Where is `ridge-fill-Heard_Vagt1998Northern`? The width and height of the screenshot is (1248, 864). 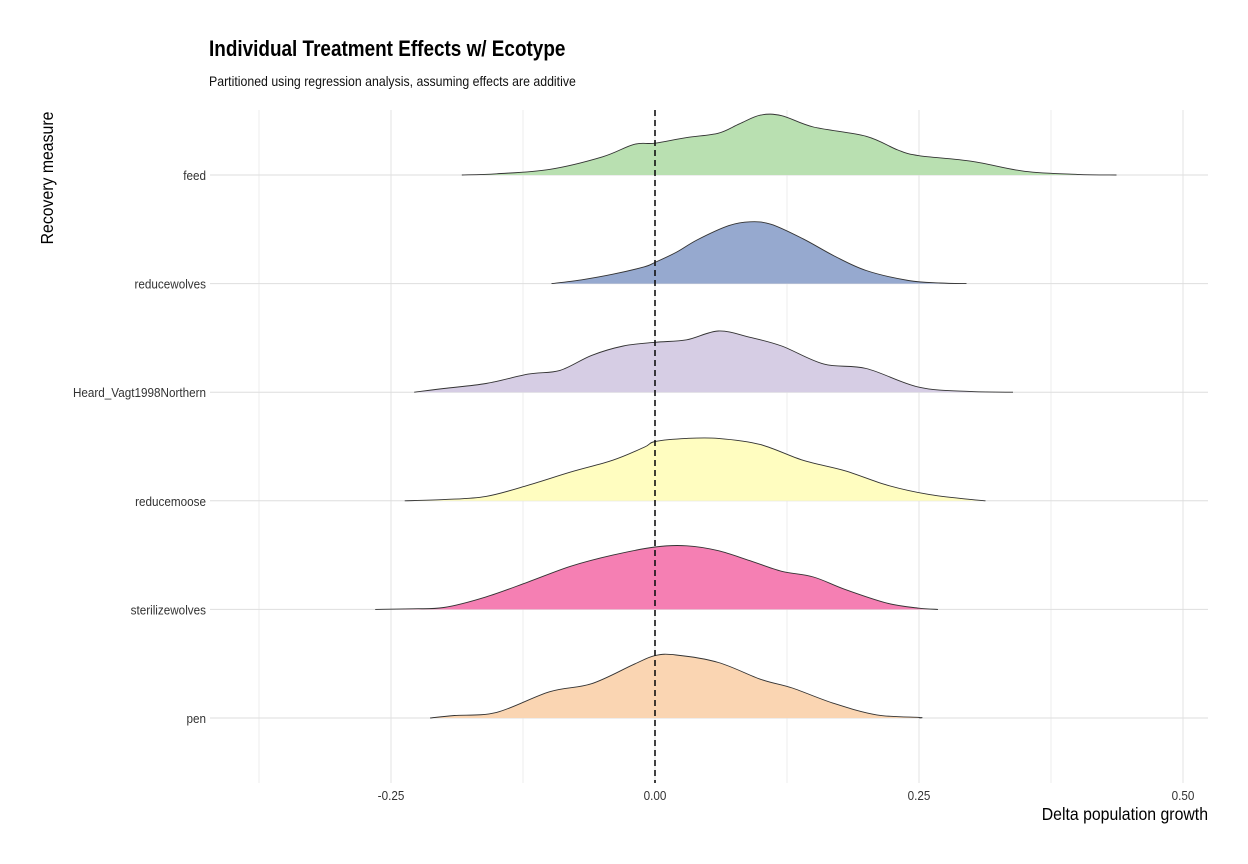
ridge-fill-Heard_Vagt1998Northern is located at coordinates (713, 361).